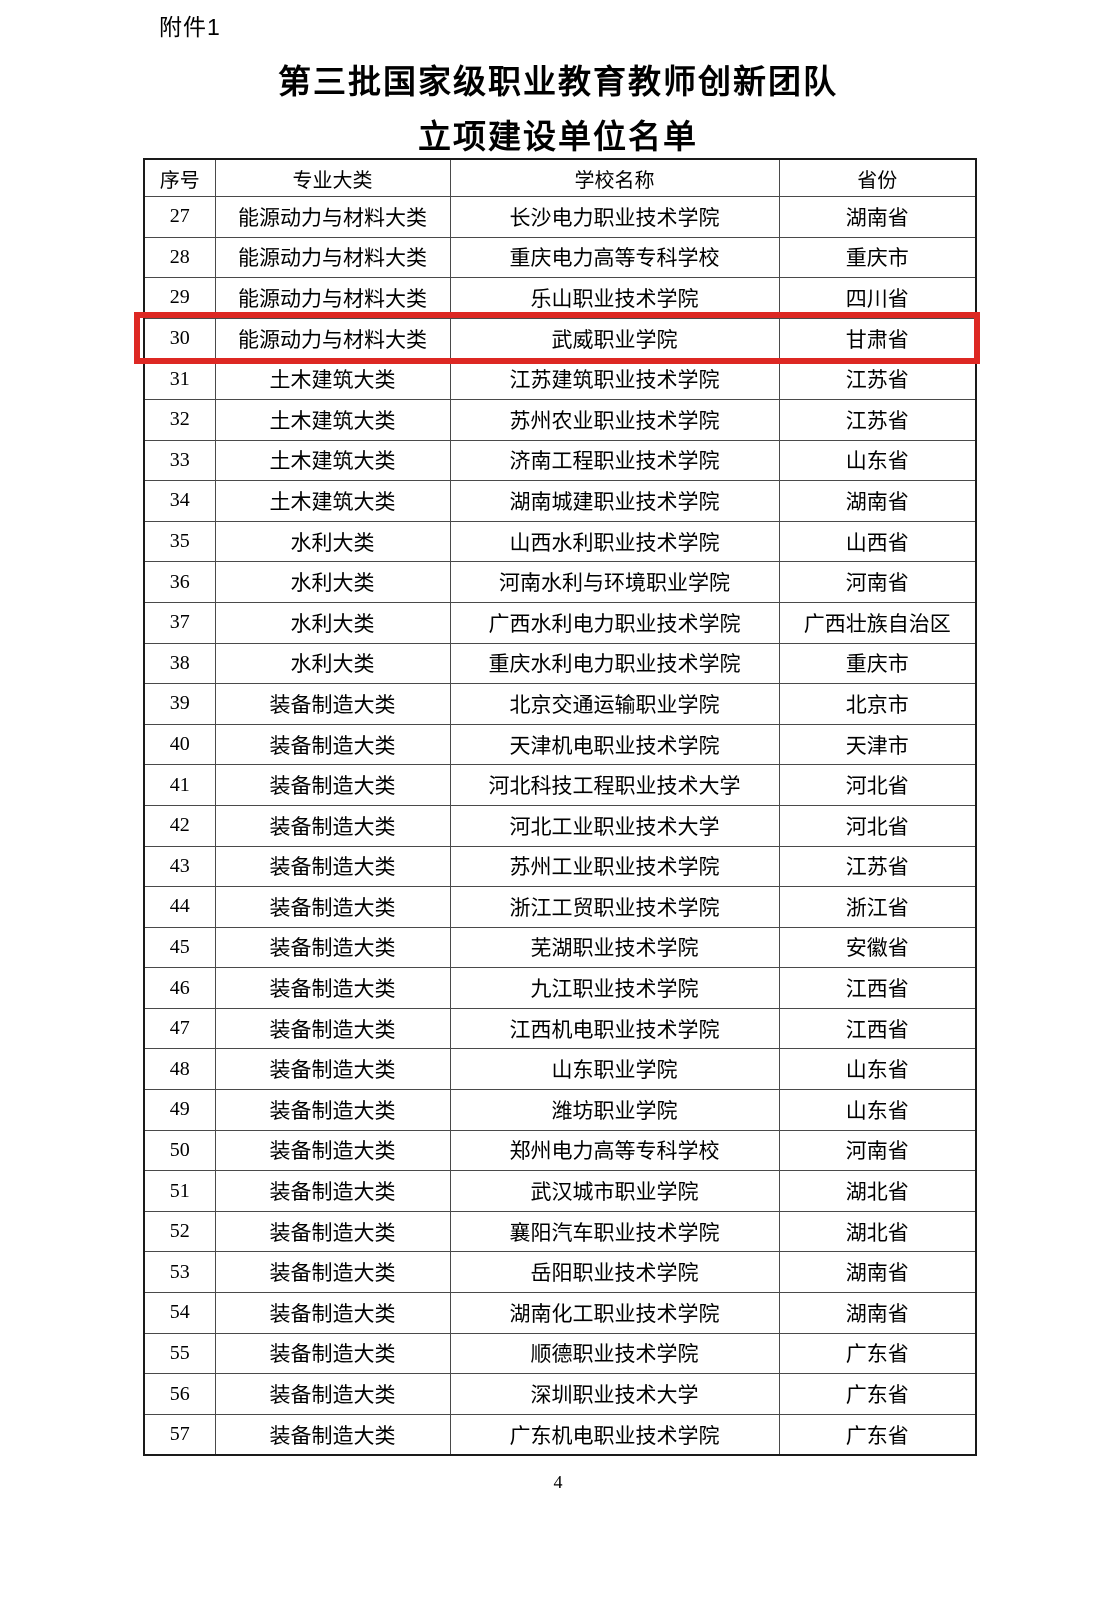 The image size is (1116, 1598). Describe the element at coordinates (877, 338) in the screenshot. I see `row-province-cell: 甘肃省` at that location.